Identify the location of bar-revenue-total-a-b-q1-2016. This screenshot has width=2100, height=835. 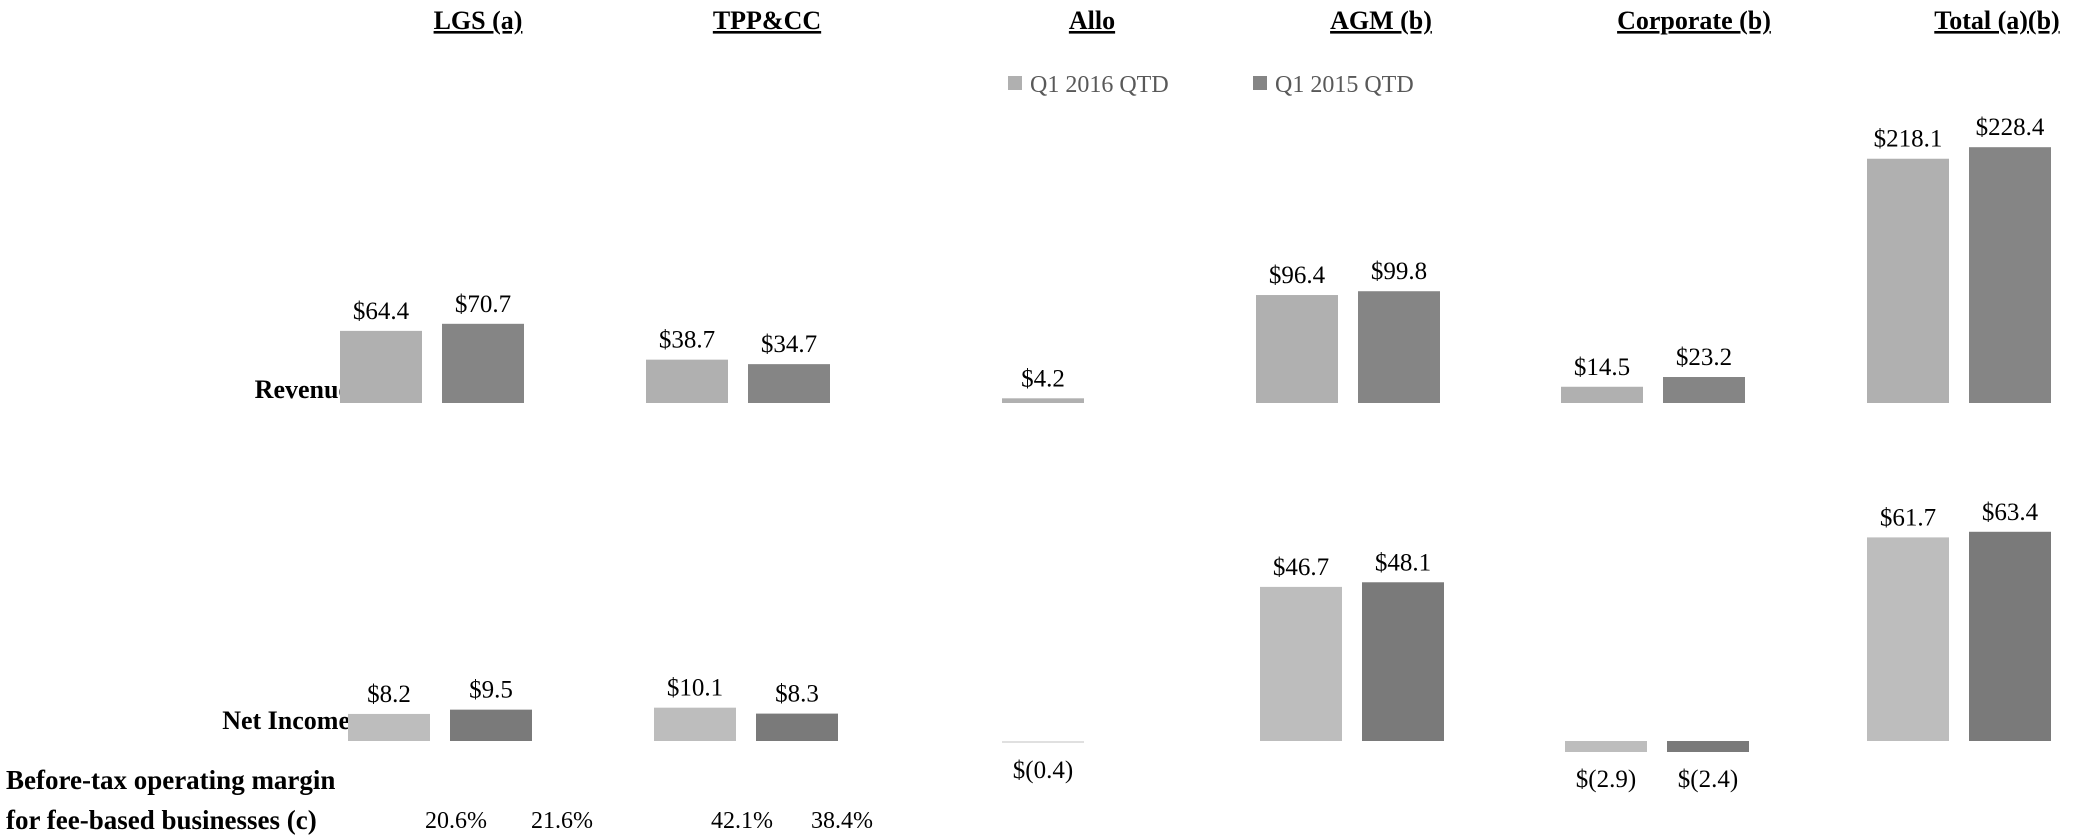
(1908, 280).